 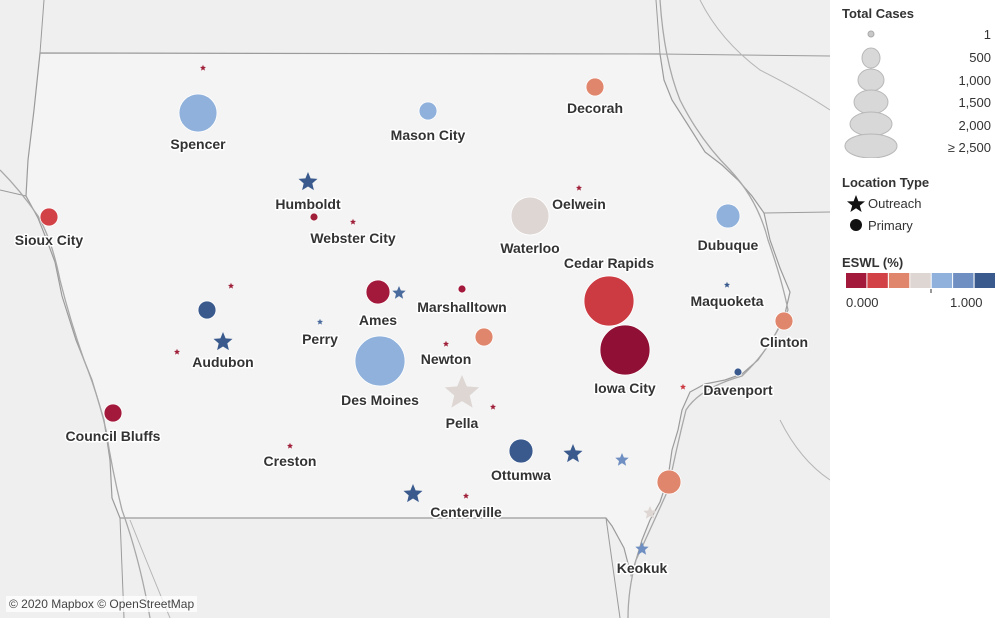 What do you see at coordinates (966, 302) in the screenshot?
I see `eswl-max-label: 1.000` at bounding box center [966, 302].